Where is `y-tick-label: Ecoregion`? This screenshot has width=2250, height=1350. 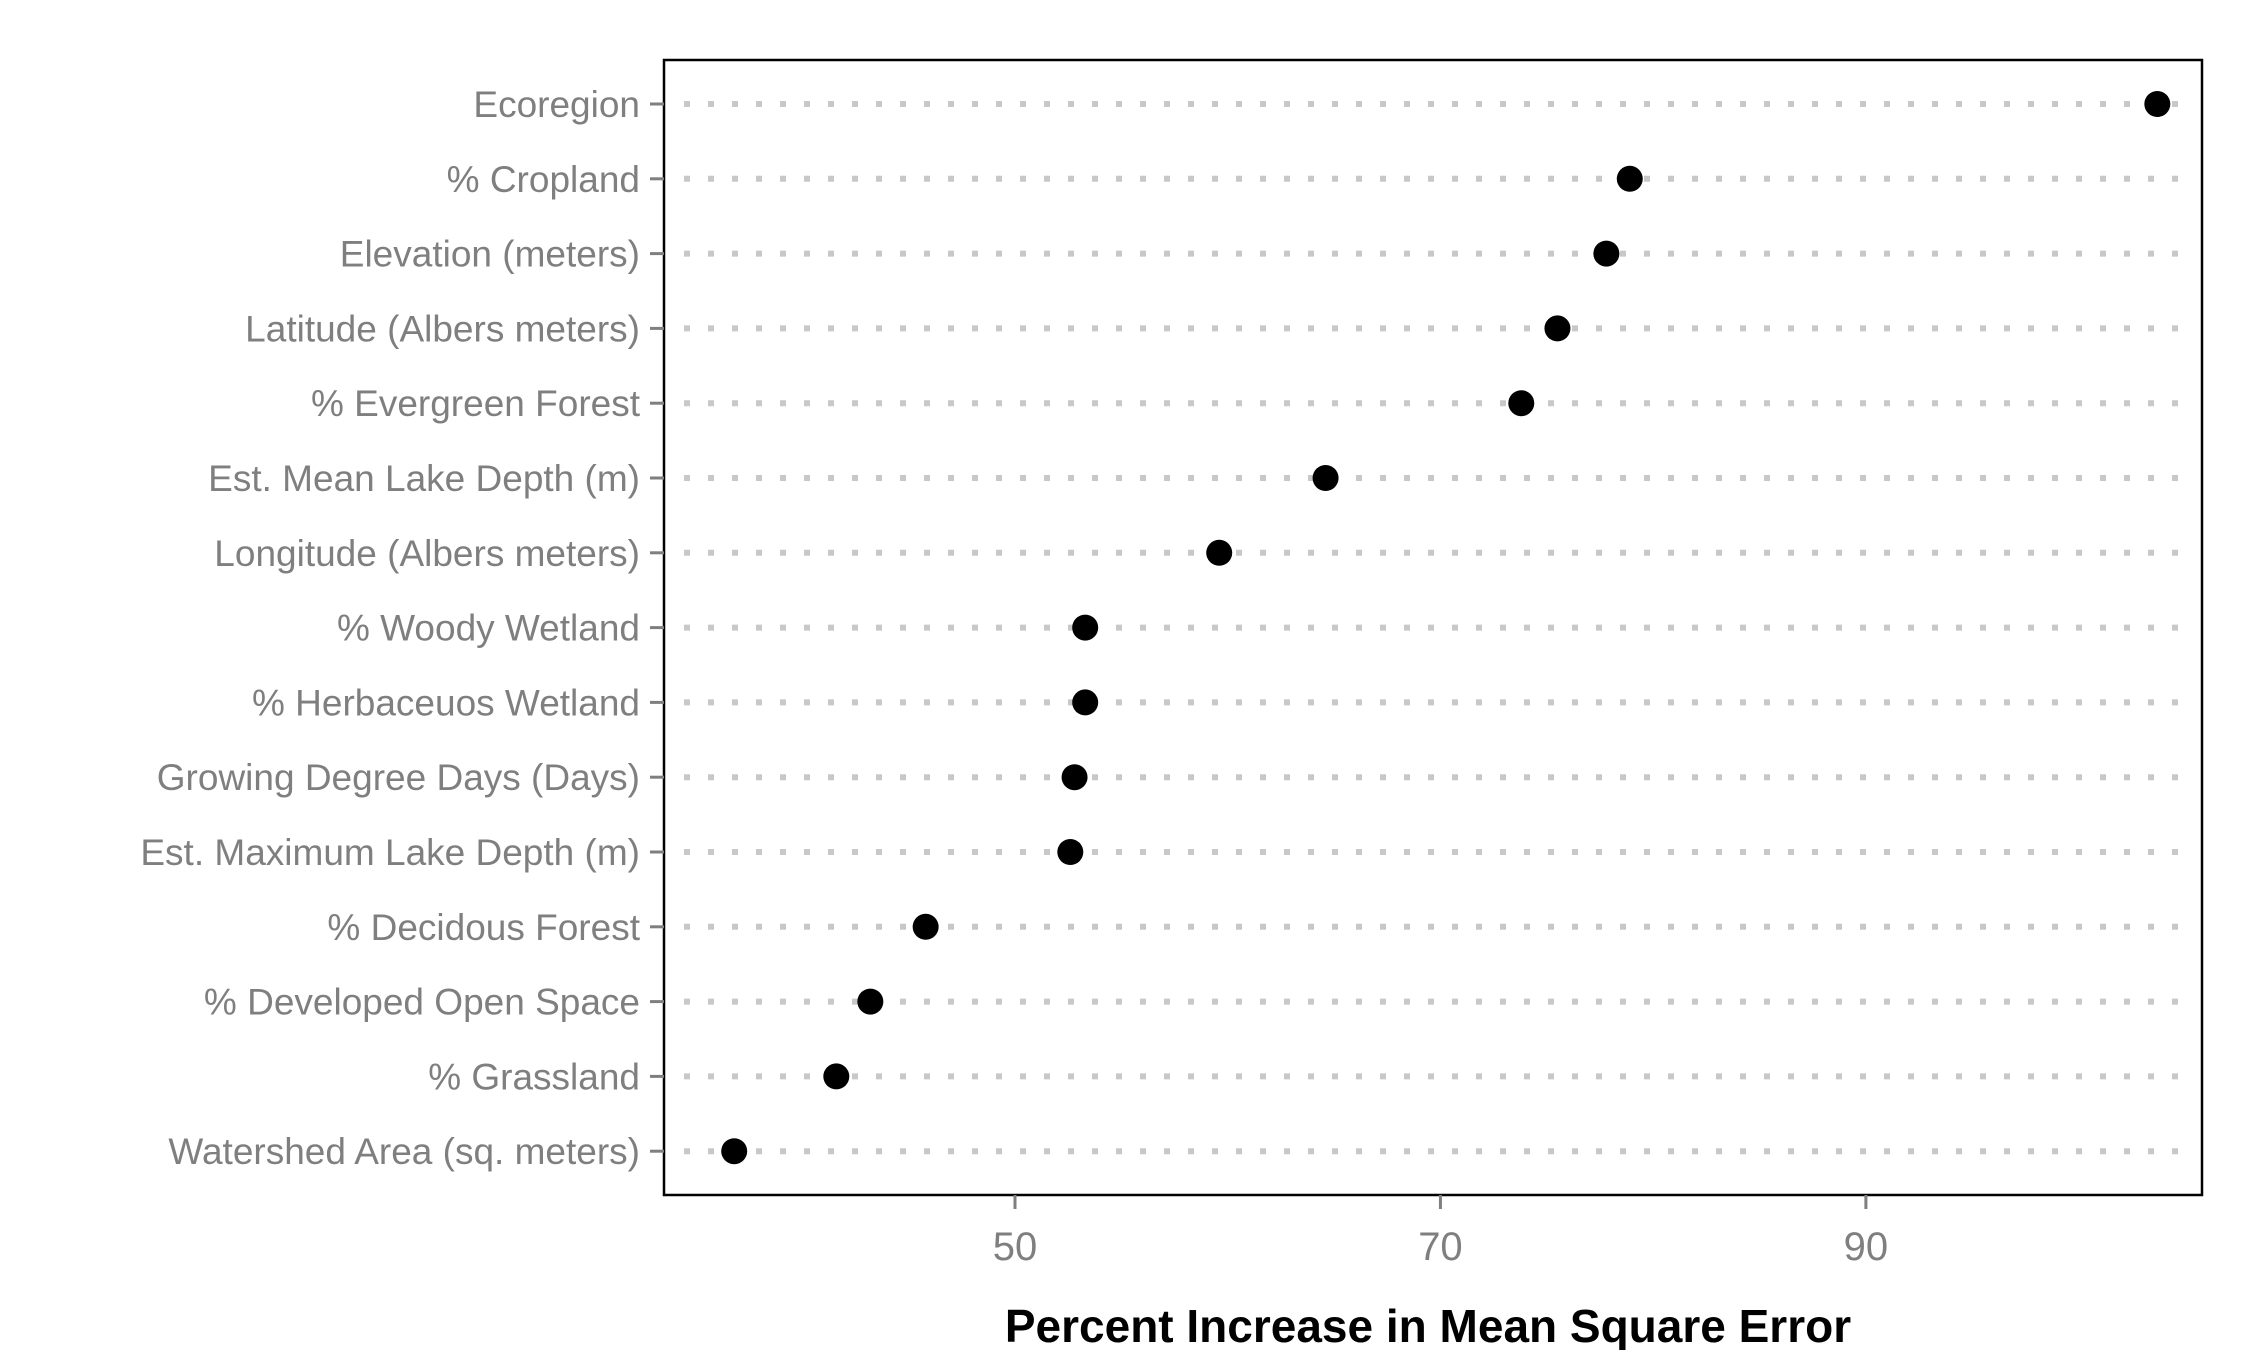
y-tick-label: Ecoregion is located at coordinates (556, 104).